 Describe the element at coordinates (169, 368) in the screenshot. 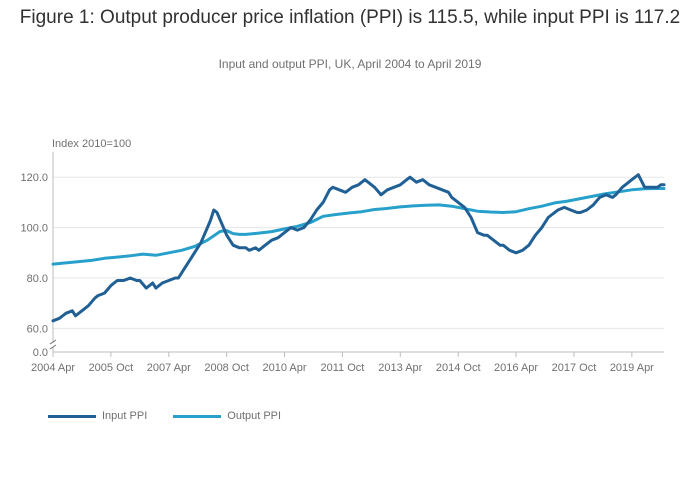

I see `x-tick-label: 2007 Apr` at that location.